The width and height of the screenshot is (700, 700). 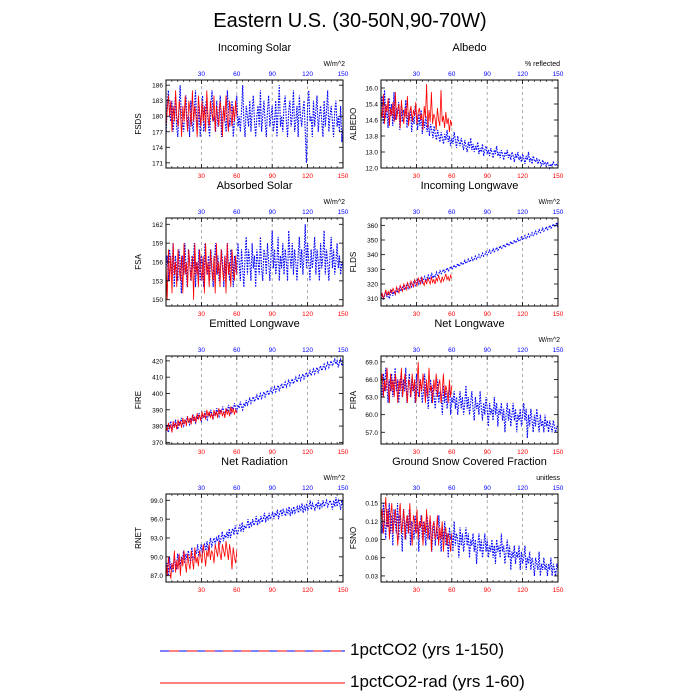 I want to click on chart-title: Incoming Solar, so click(x=255, y=48).